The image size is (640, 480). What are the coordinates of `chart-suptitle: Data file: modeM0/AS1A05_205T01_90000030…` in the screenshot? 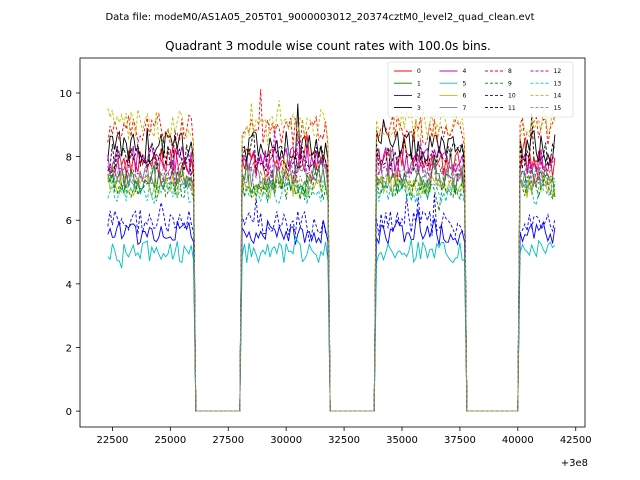 It's located at (319, 17).